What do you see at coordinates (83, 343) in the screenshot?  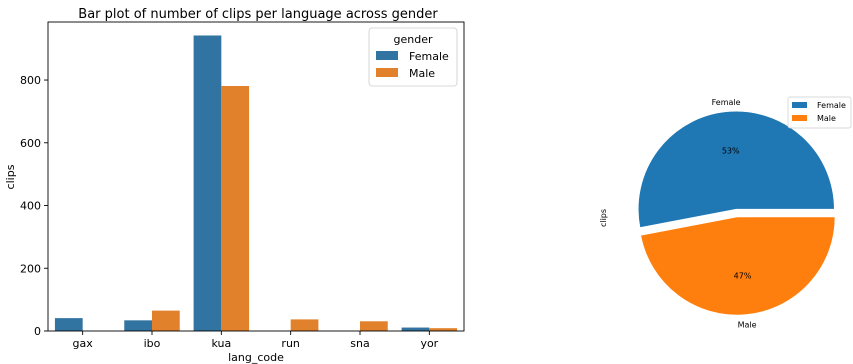 I see `x-tick-label: gax` at bounding box center [83, 343].